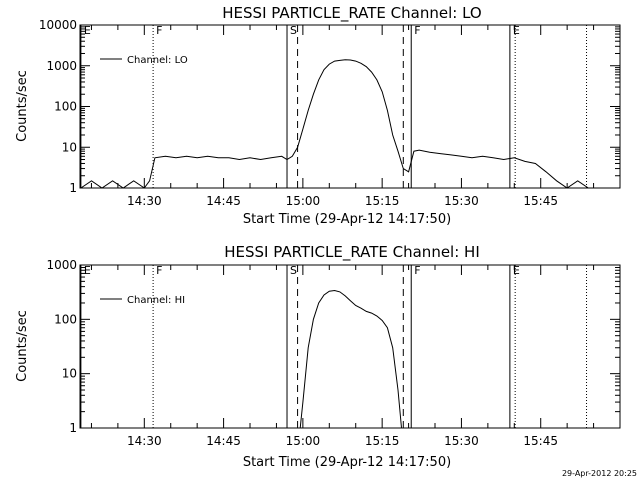  What do you see at coordinates (157, 60) in the screenshot?
I see `legend-label-lo: Channel: LO` at bounding box center [157, 60].